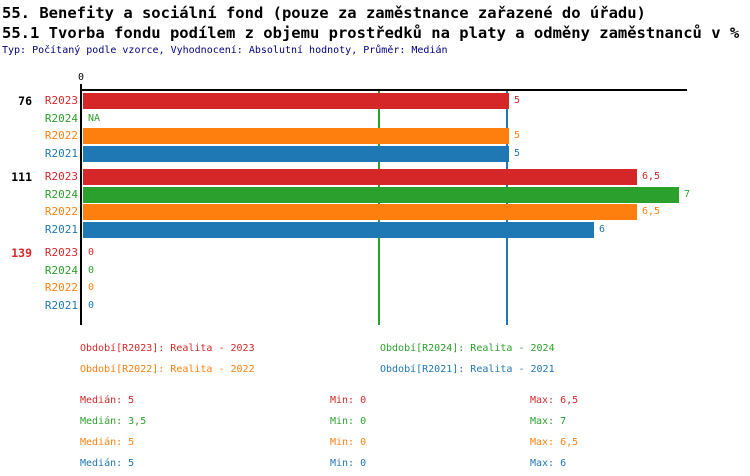  What do you see at coordinates (517, 153) in the screenshot?
I see `value-label-76-R2021: 5` at bounding box center [517, 153].